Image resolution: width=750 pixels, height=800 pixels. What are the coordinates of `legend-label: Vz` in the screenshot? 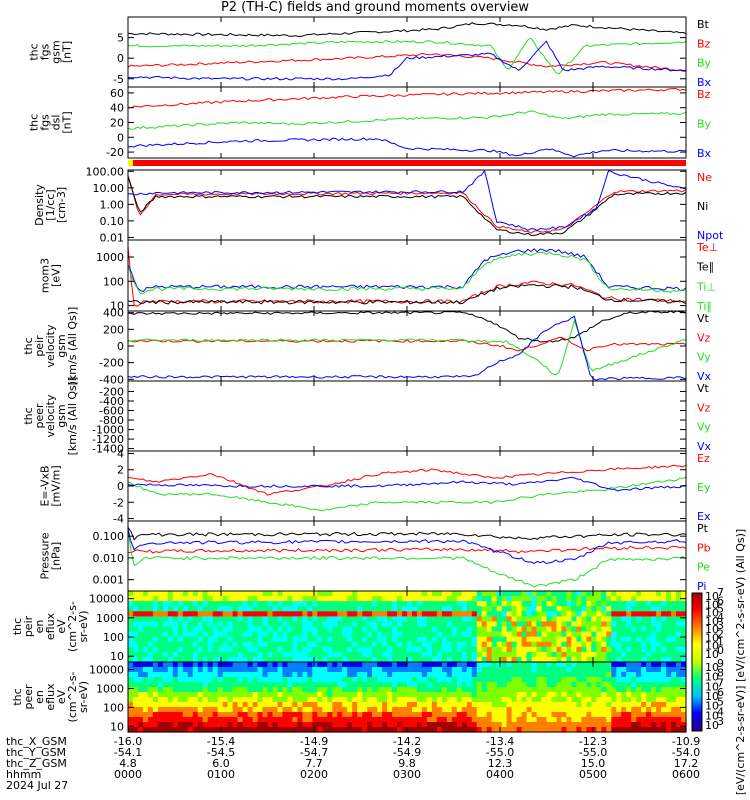 It's located at (704, 407).